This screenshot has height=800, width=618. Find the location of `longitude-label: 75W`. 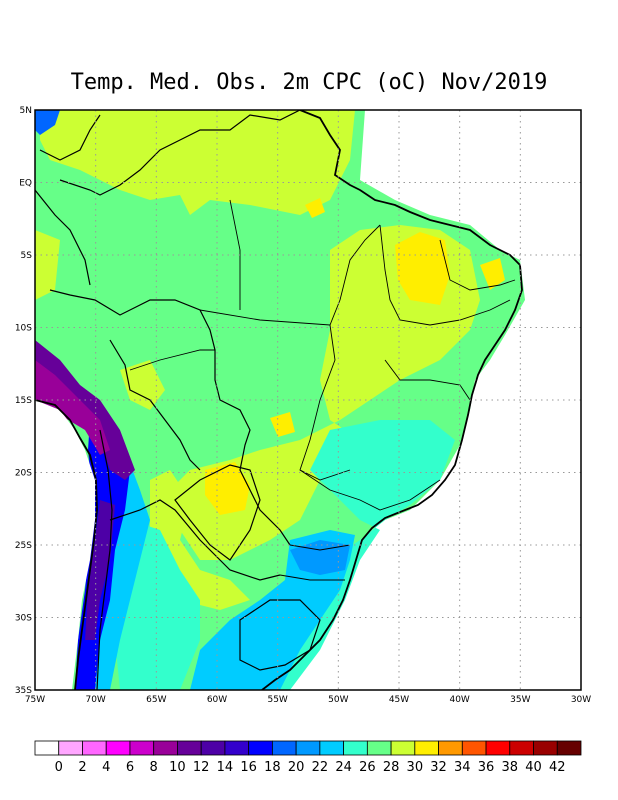

longitude-label: 75W is located at coordinates (35, 700).